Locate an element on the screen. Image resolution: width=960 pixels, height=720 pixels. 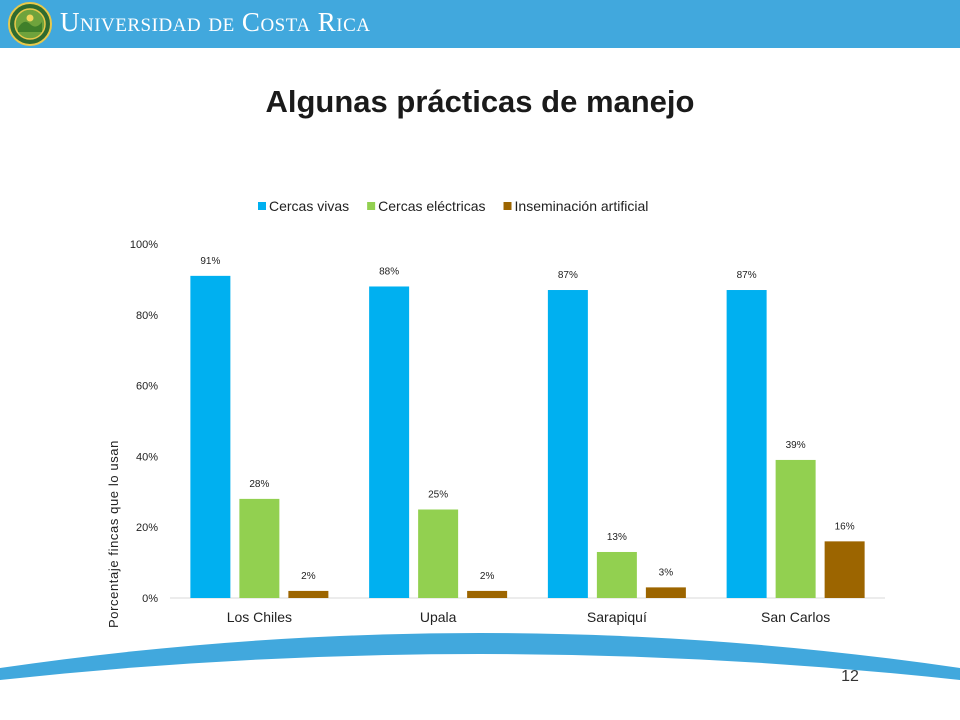
x-category-label: Upala is located at coordinates (438, 617).